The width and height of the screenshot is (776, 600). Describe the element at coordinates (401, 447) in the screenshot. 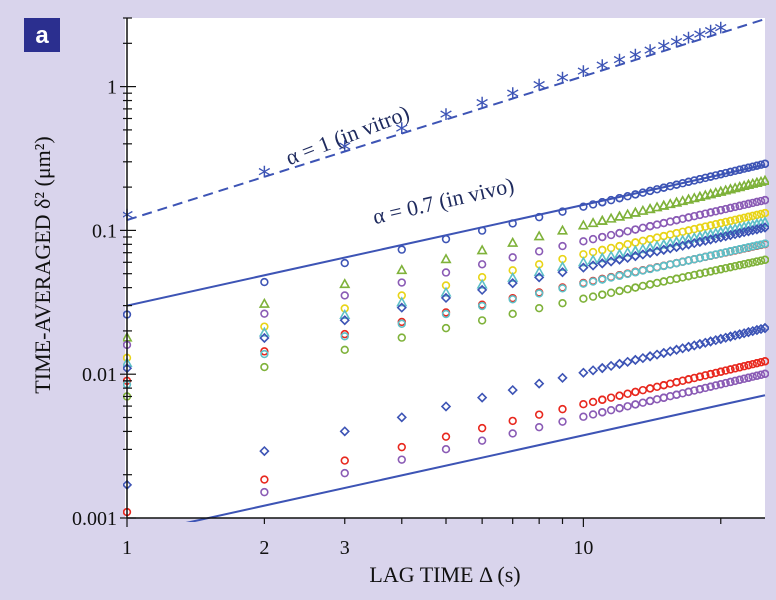

I see `data-point-s11-p3` at that location.